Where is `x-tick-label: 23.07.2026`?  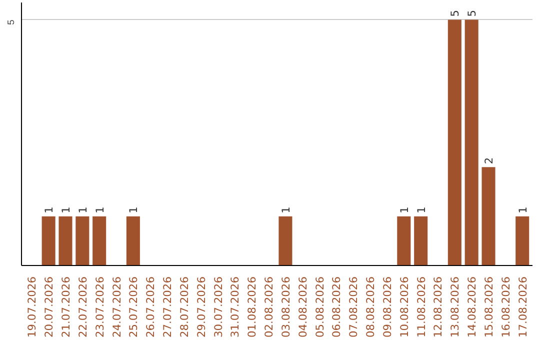
x-tick-label: 23.07.2026 is located at coordinates (99, 307).